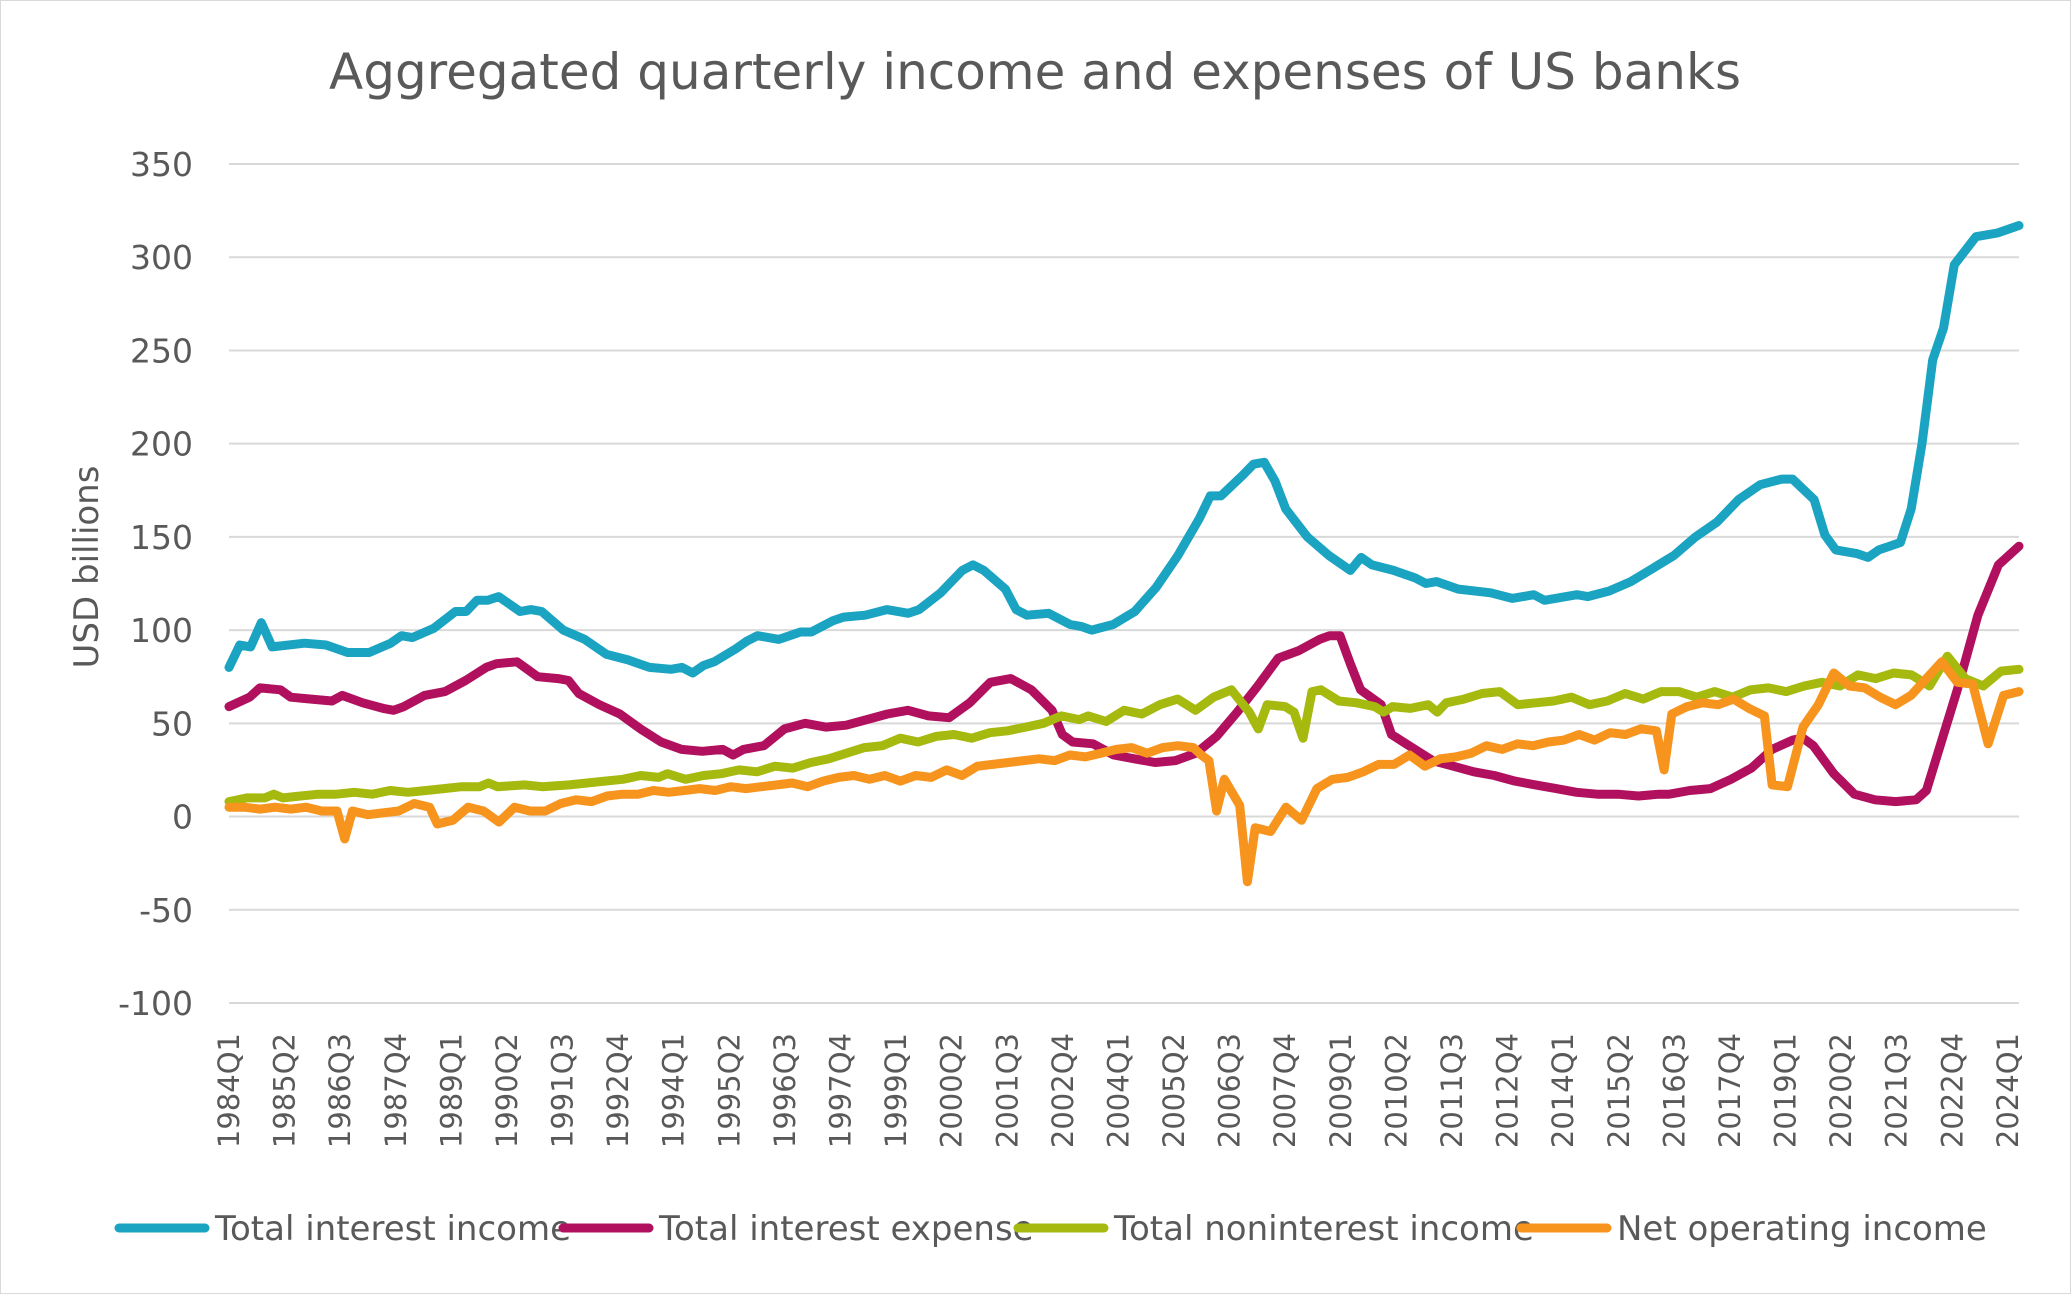  Describe the element at coordinates (507, 1090) in the screenshot. I see `x-tick-label: 1990Q2` at that location.